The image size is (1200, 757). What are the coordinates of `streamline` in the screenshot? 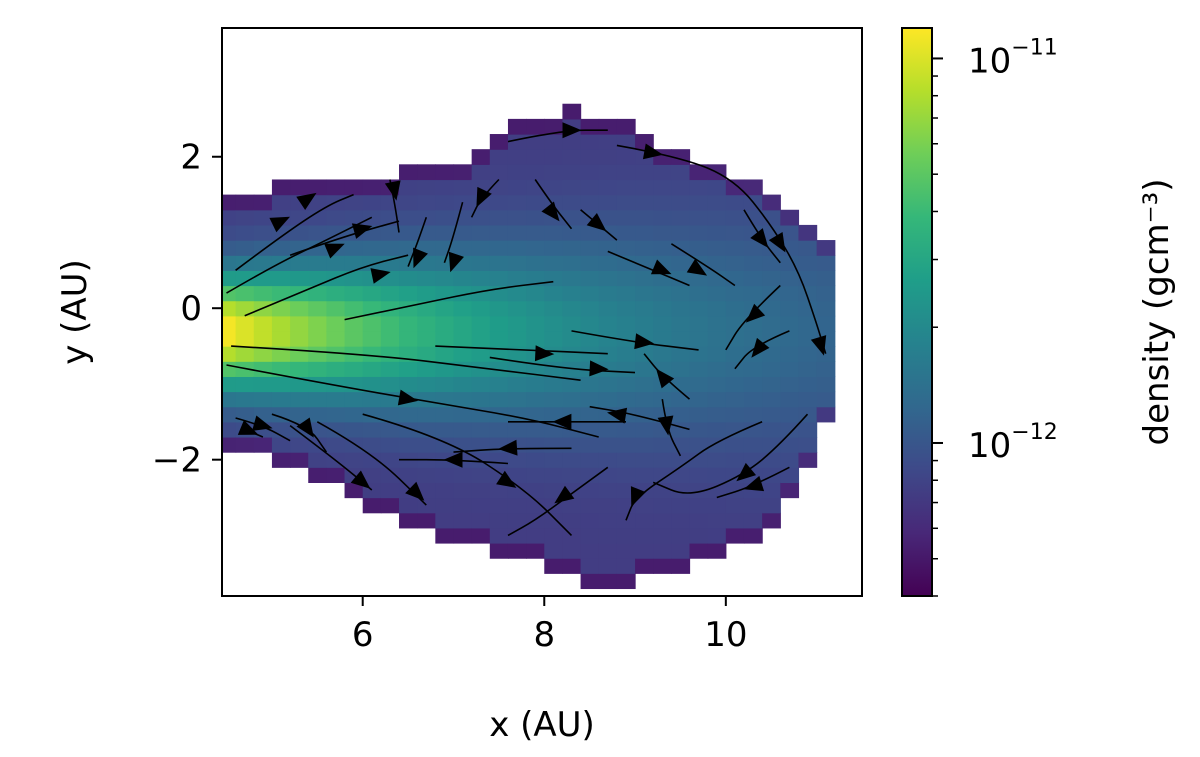 It's located at (294, 232).